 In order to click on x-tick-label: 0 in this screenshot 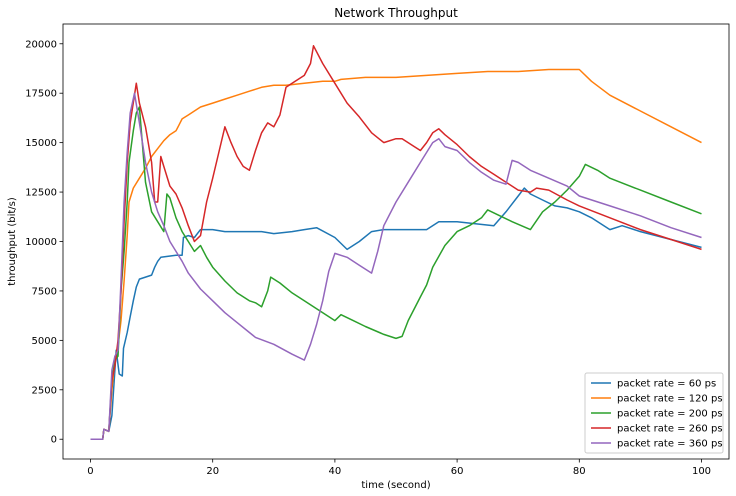, I will do `click(90, 471)`.